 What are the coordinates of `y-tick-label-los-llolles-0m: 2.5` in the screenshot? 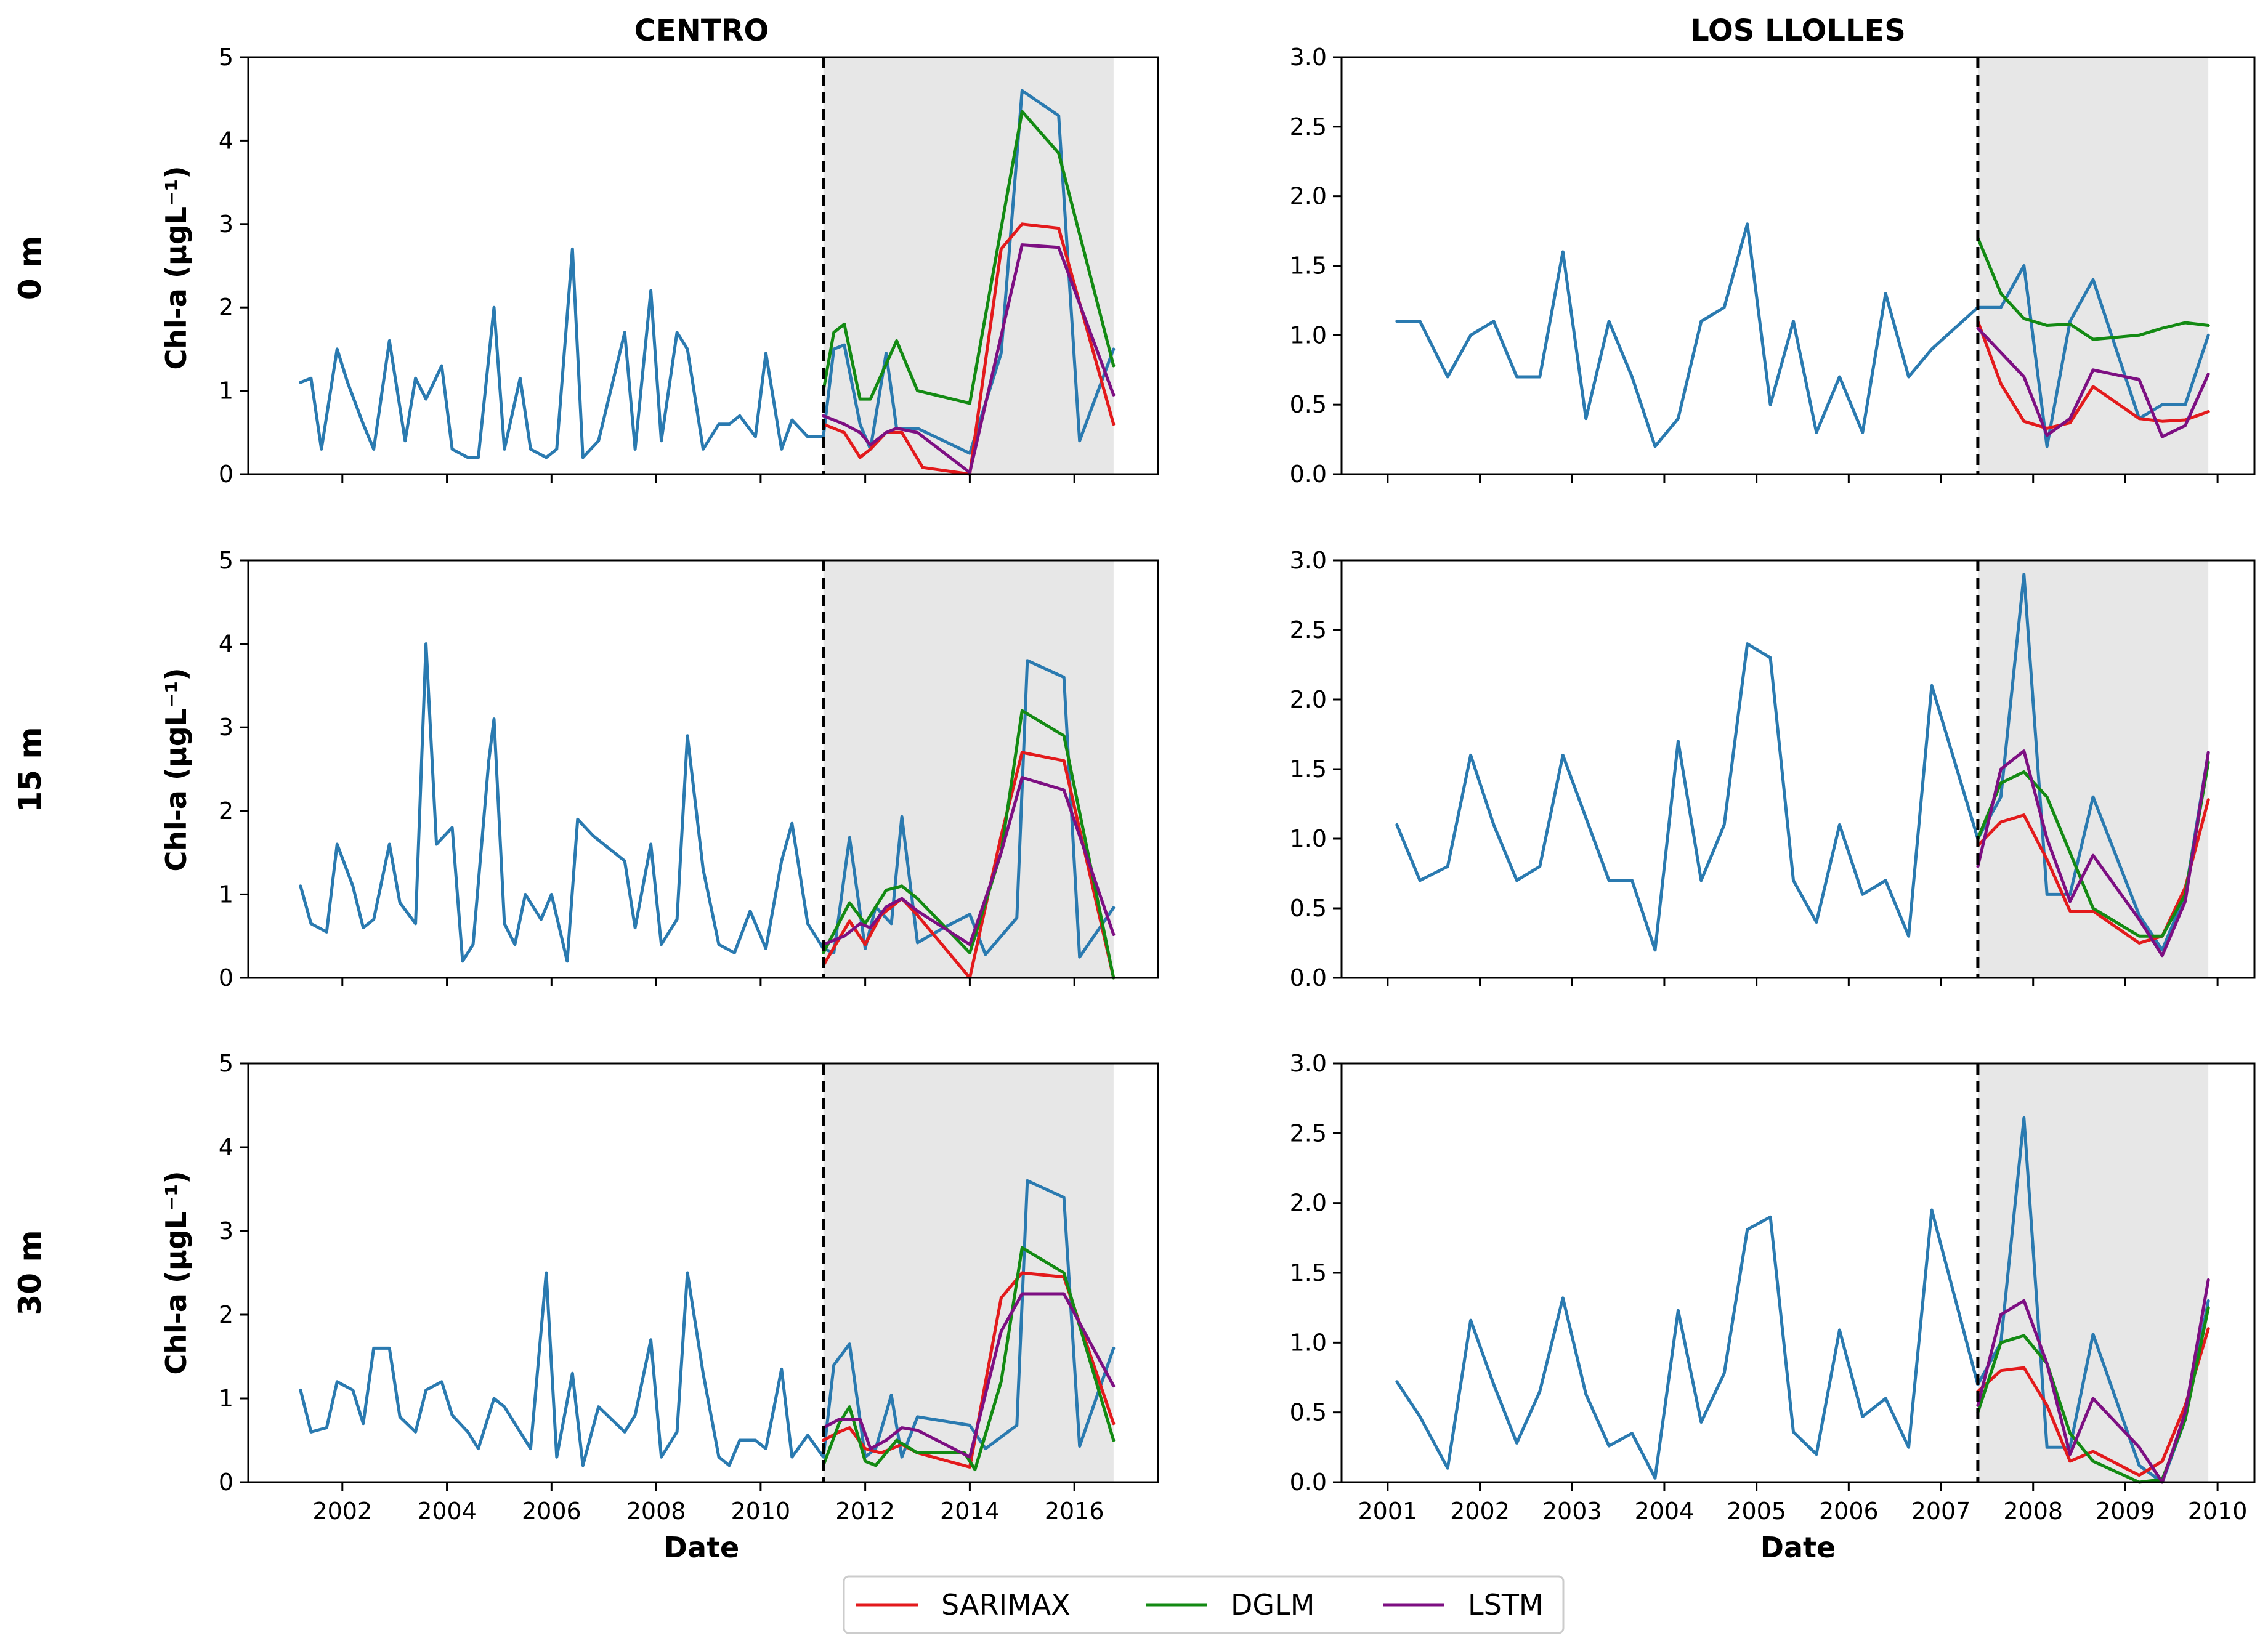 It's located at (1308, 126).